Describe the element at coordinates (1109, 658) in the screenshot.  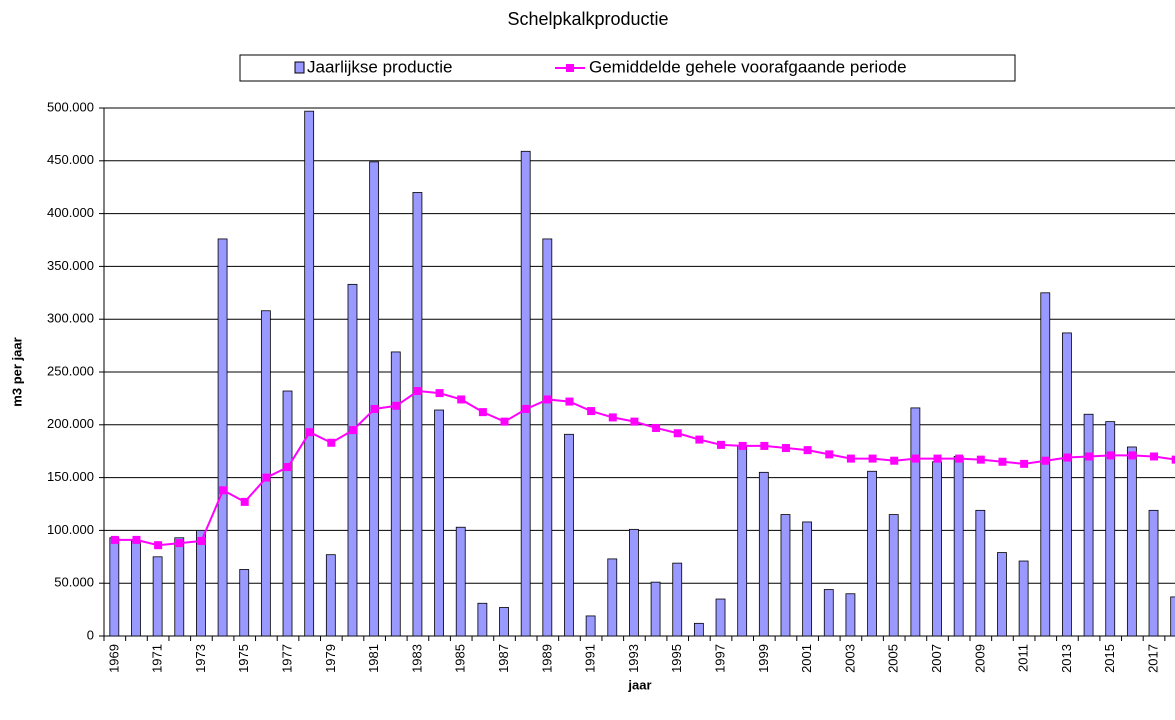
I see `x-tick-label: 2015` at that location.